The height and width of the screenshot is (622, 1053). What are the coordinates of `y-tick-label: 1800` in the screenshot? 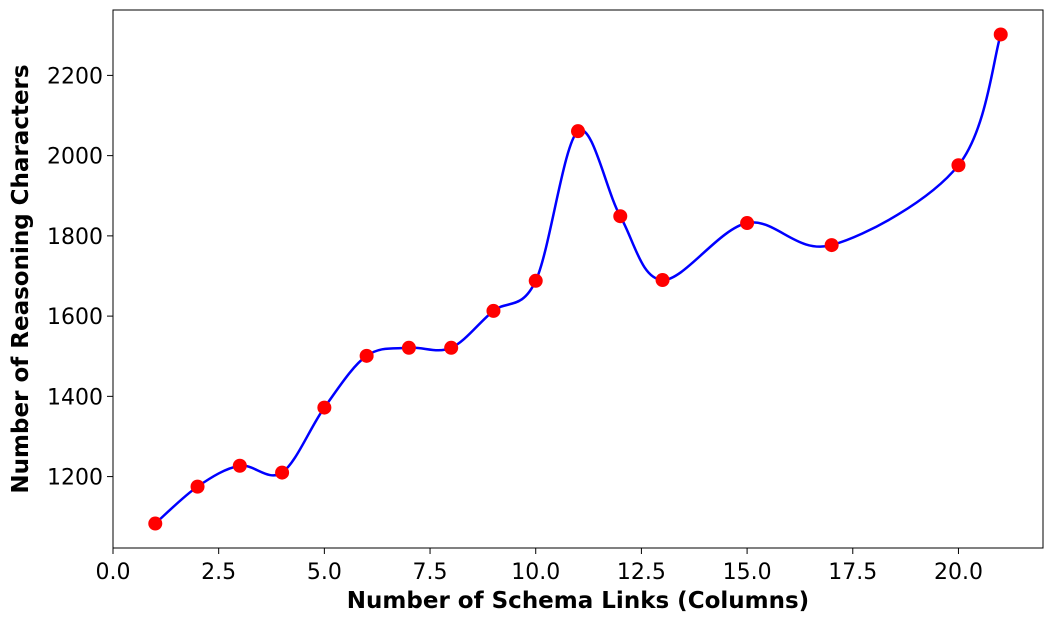 It's located at (75, 237).